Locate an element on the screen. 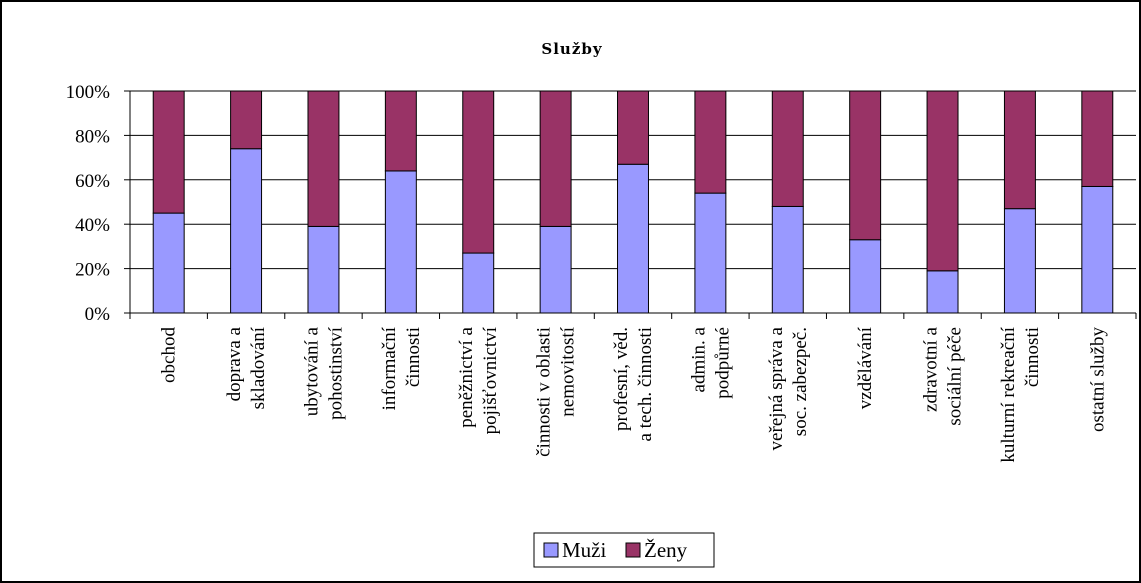 Image resolution: width=1141 pixels, height=583 pixels. category-label-line: admin. a is located at coordinates (698, 359).